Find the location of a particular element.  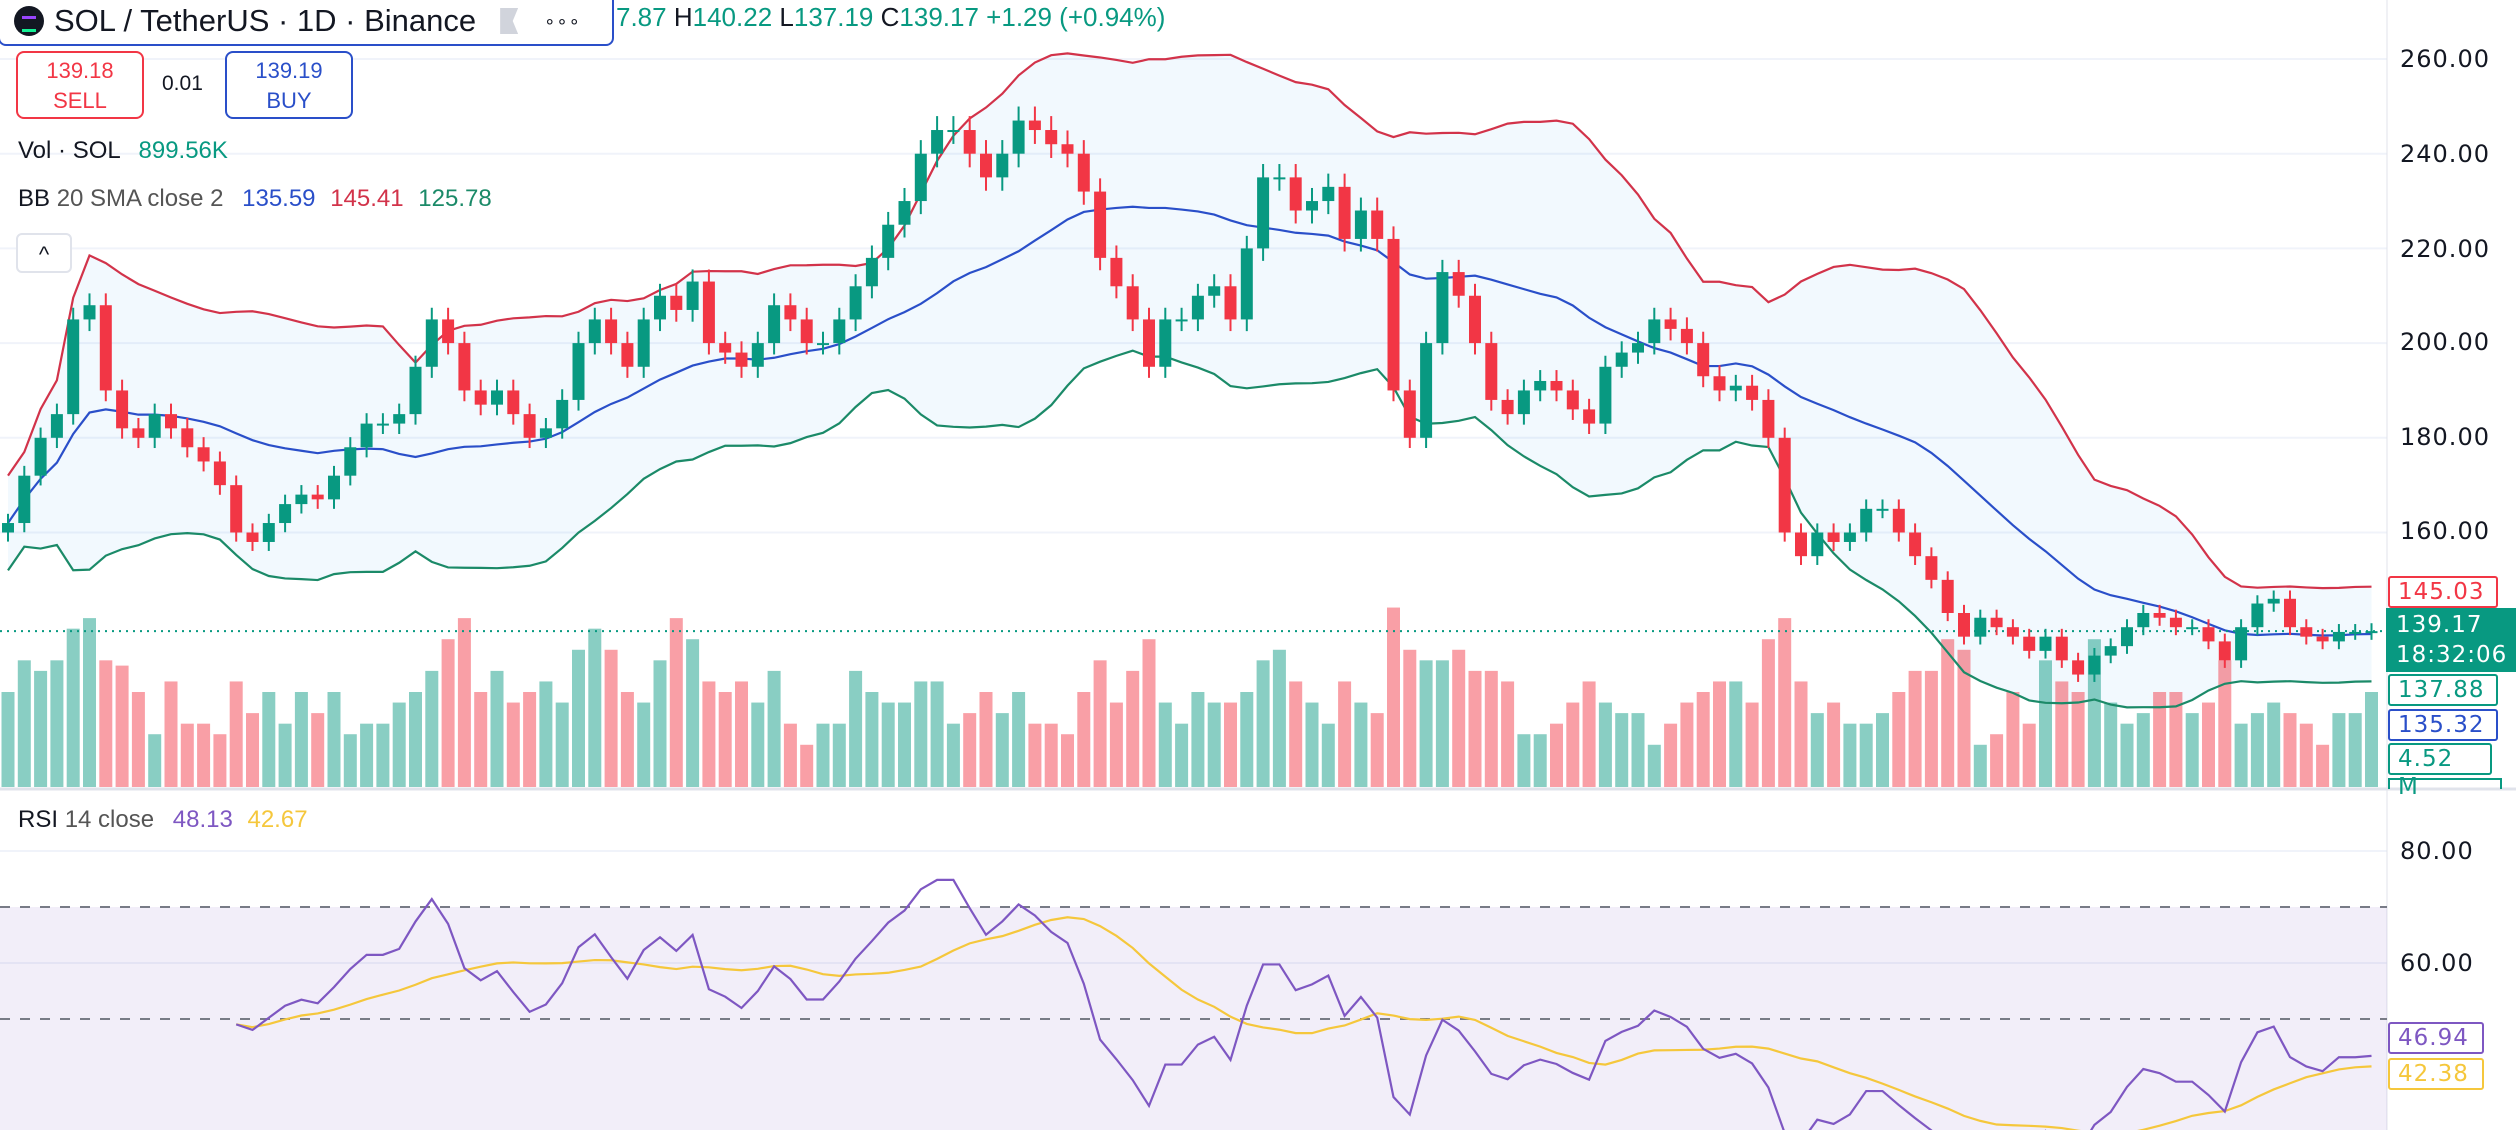

bb-legend: BB 20 SMA close 2 135.59 145.41 125.78 is located at coordinates (255, 199).